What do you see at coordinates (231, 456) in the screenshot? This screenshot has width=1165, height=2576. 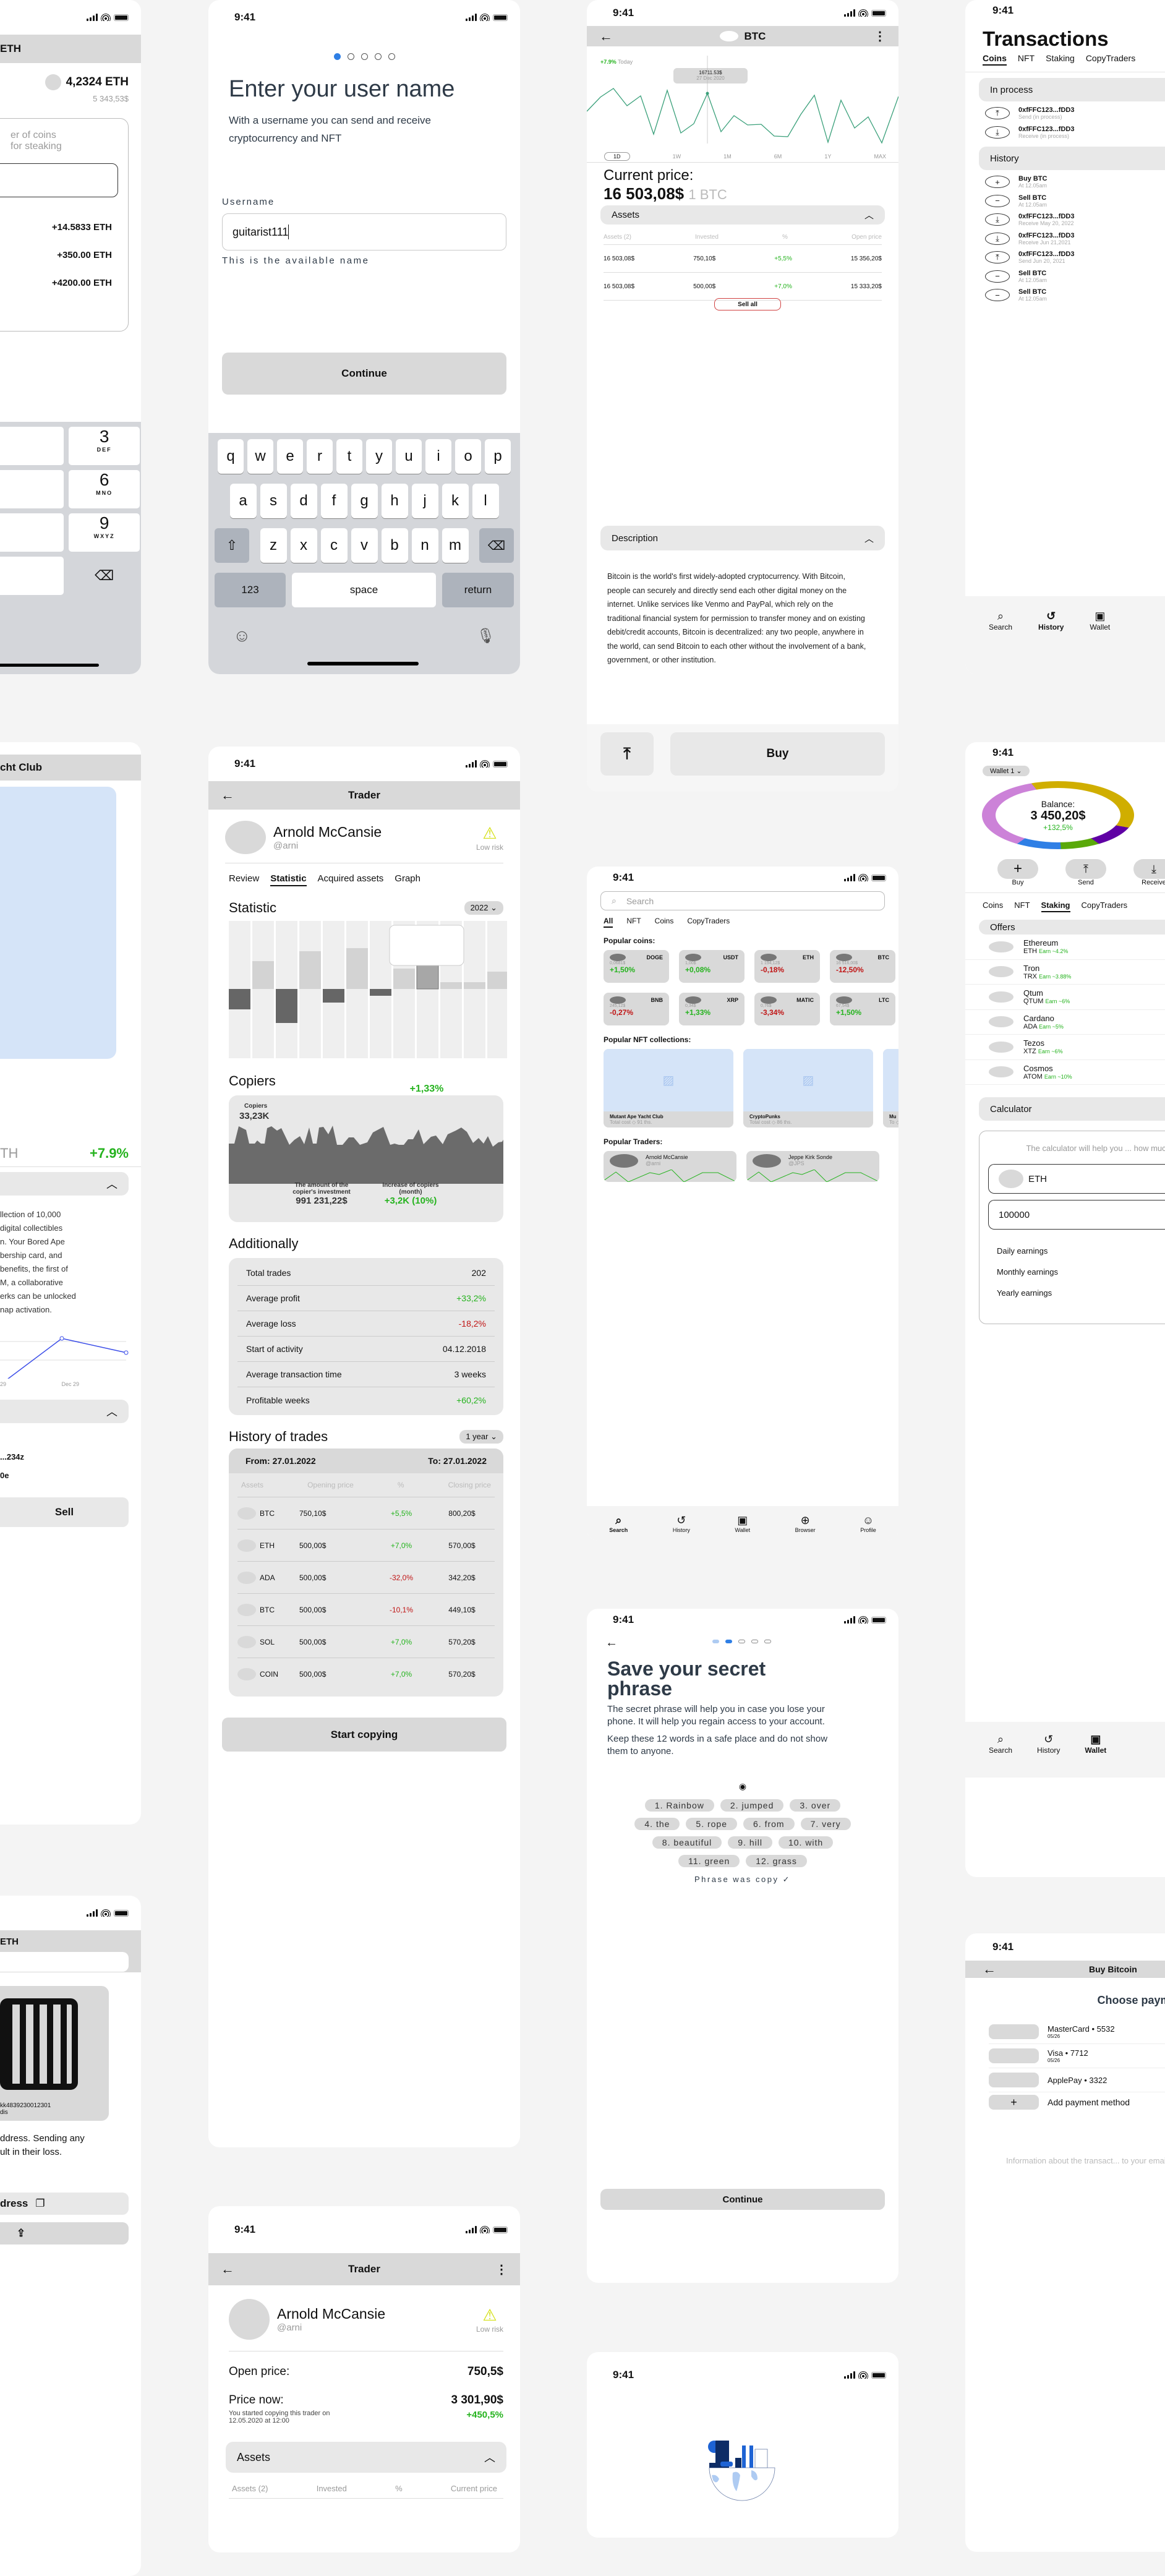 I see `key-q: q` at bounding box center [231, 456].